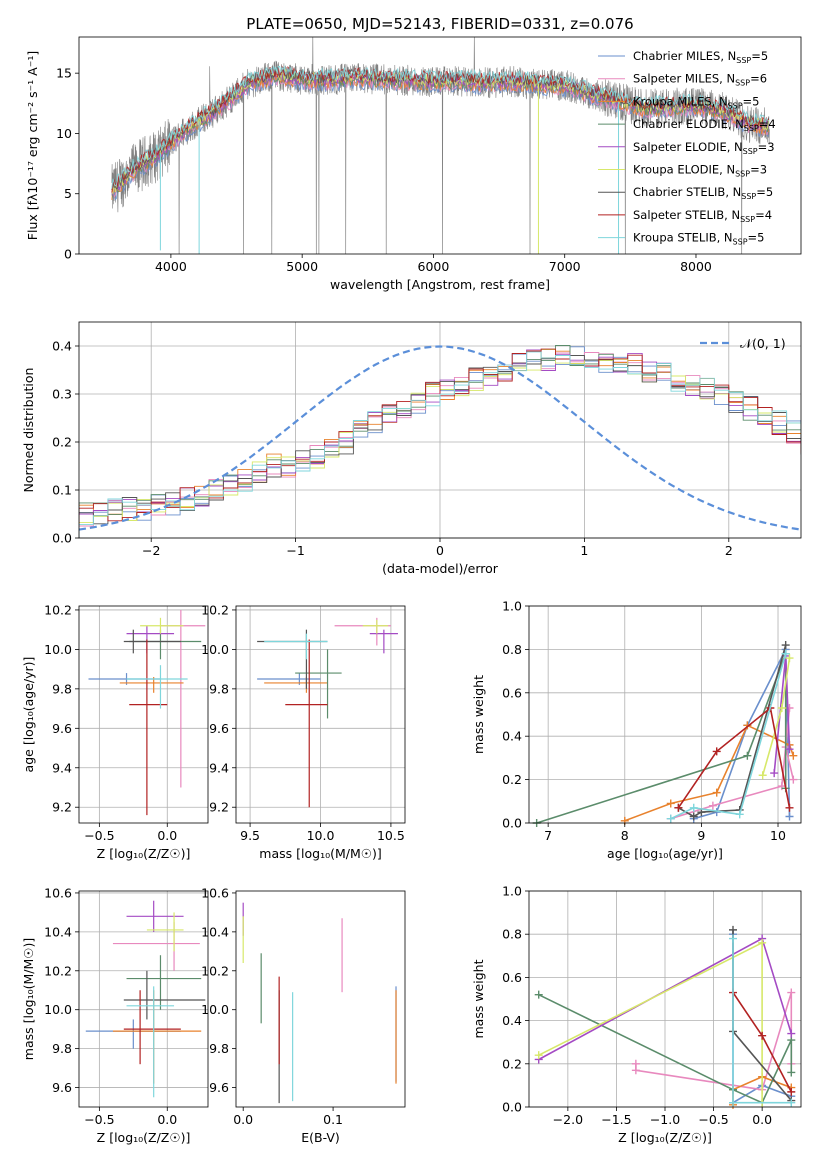 The height and width of the screenshot is (1170, 819). I want to click on y-tick-label: 0.8, so click(512, 934).